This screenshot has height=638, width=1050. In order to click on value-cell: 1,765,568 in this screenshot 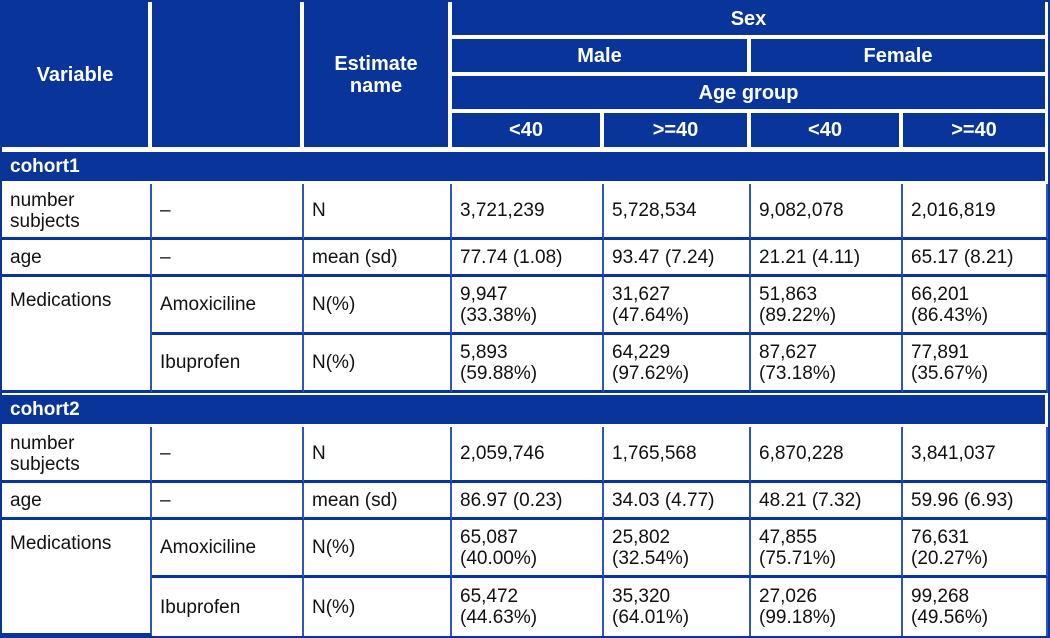, I will do `click(677, 455)`.